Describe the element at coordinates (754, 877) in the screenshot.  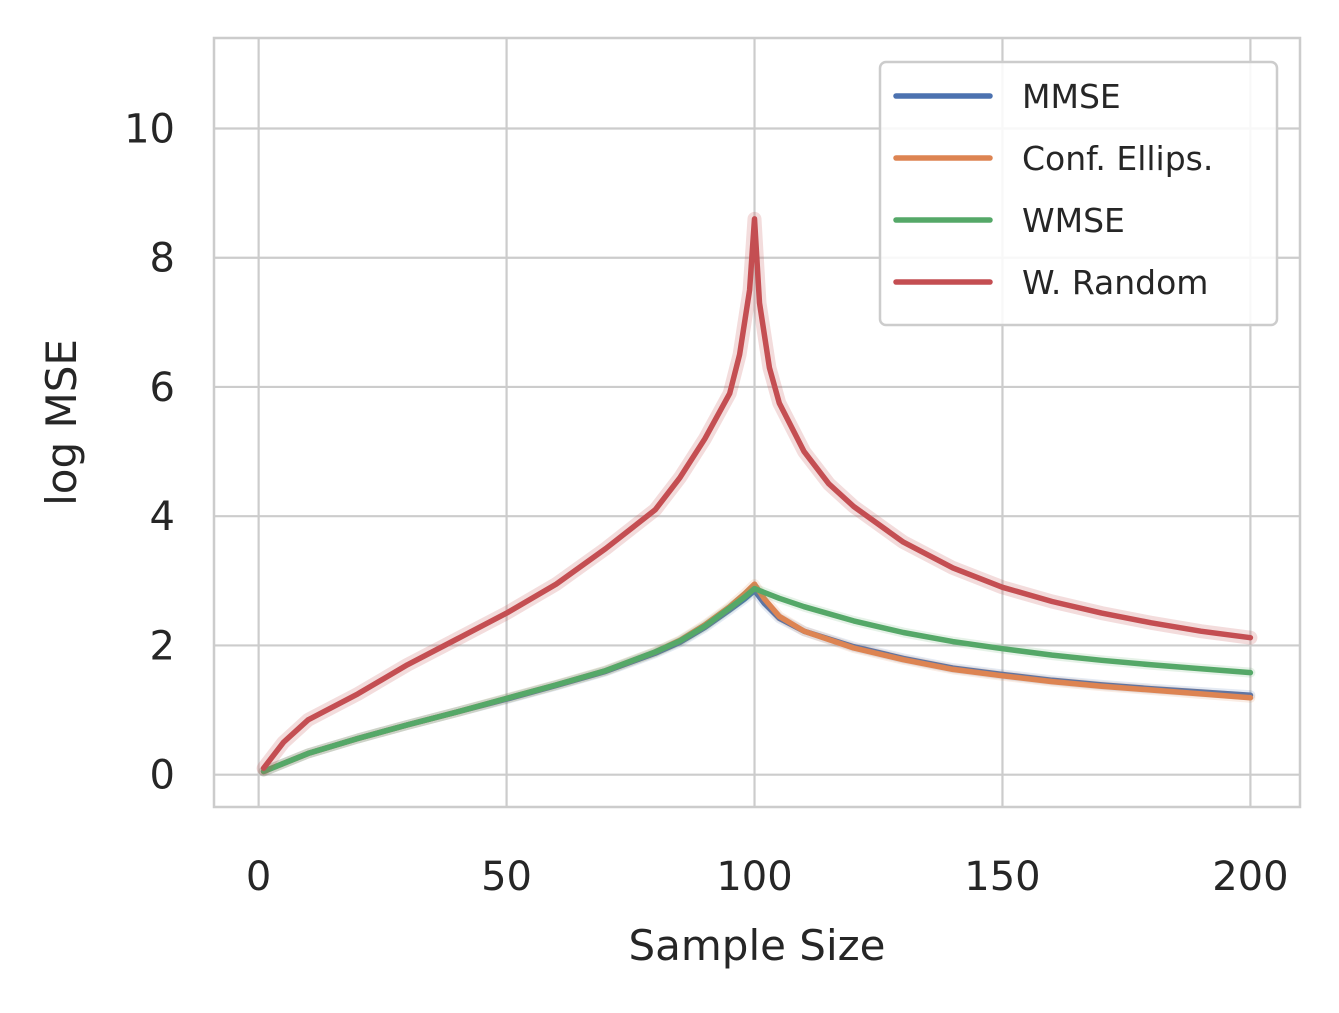
I see `x-tick-label: 100` at that location.